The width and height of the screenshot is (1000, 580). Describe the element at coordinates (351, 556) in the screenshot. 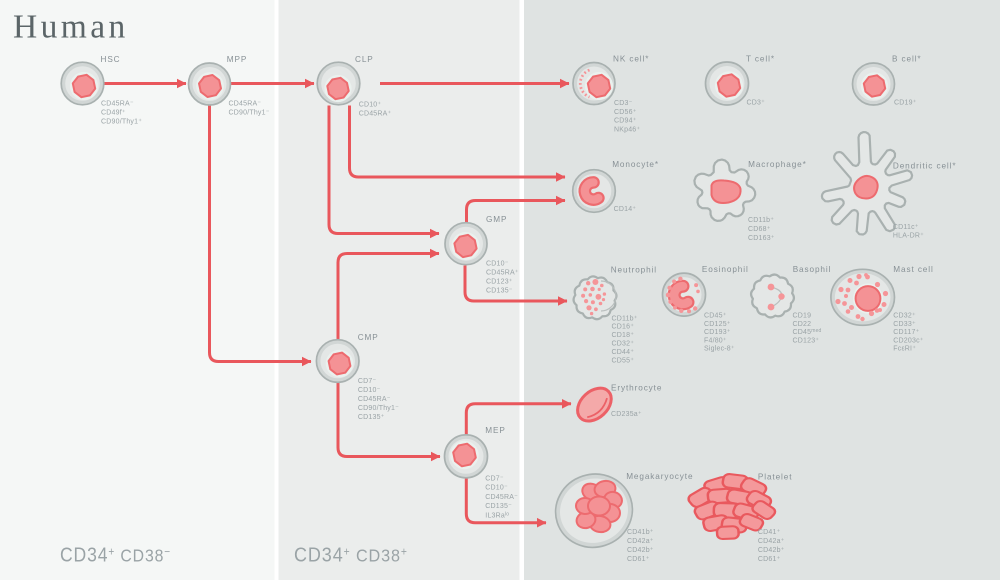

I see `svg-text: CD34+ CD38+` at that location.